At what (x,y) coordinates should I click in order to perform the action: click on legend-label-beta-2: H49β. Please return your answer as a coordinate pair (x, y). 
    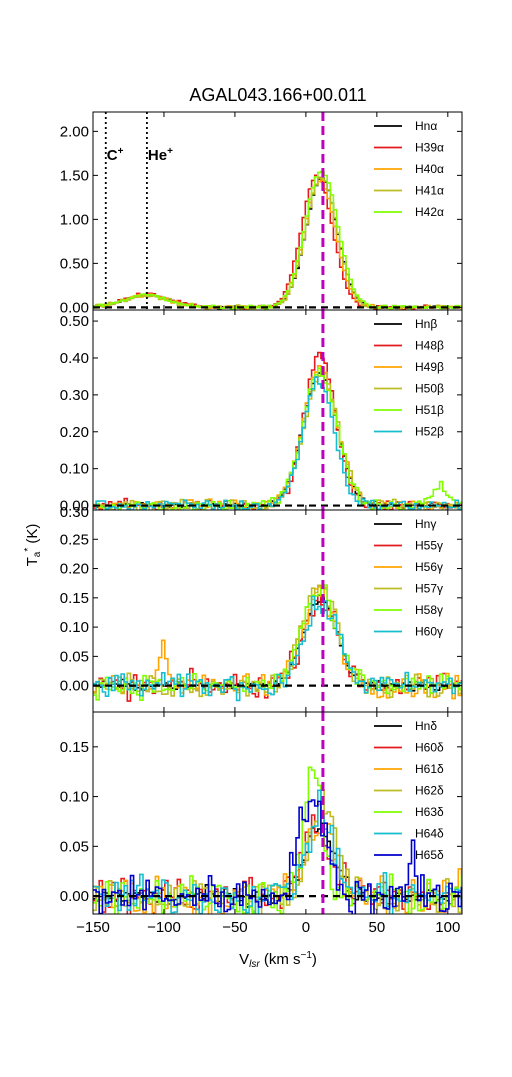
    Looking at the image, I should click on (429, 367).